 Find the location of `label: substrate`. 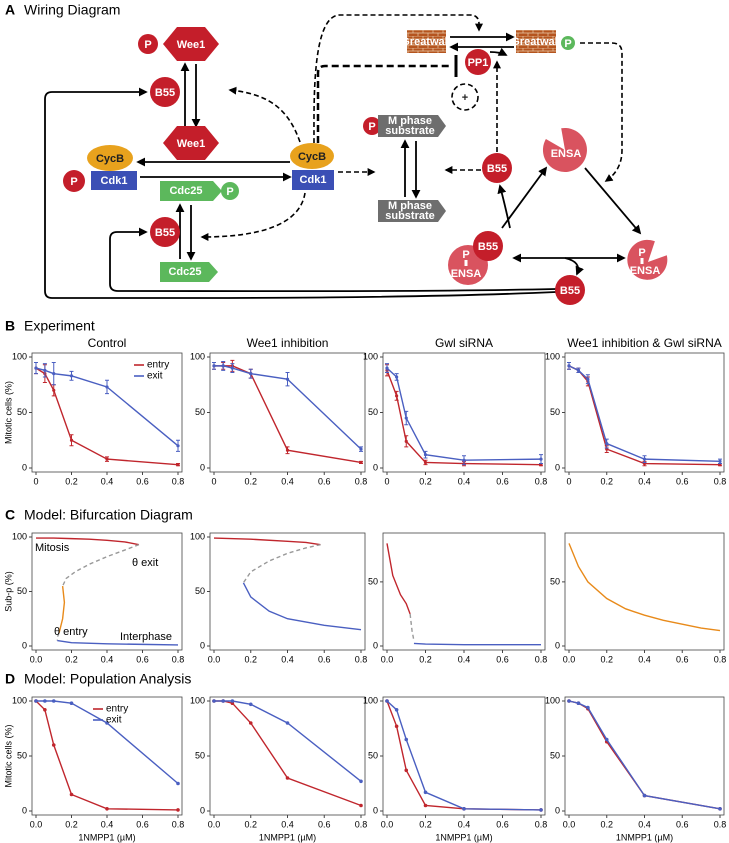

label: substrate is located at coordinates (410, 131).